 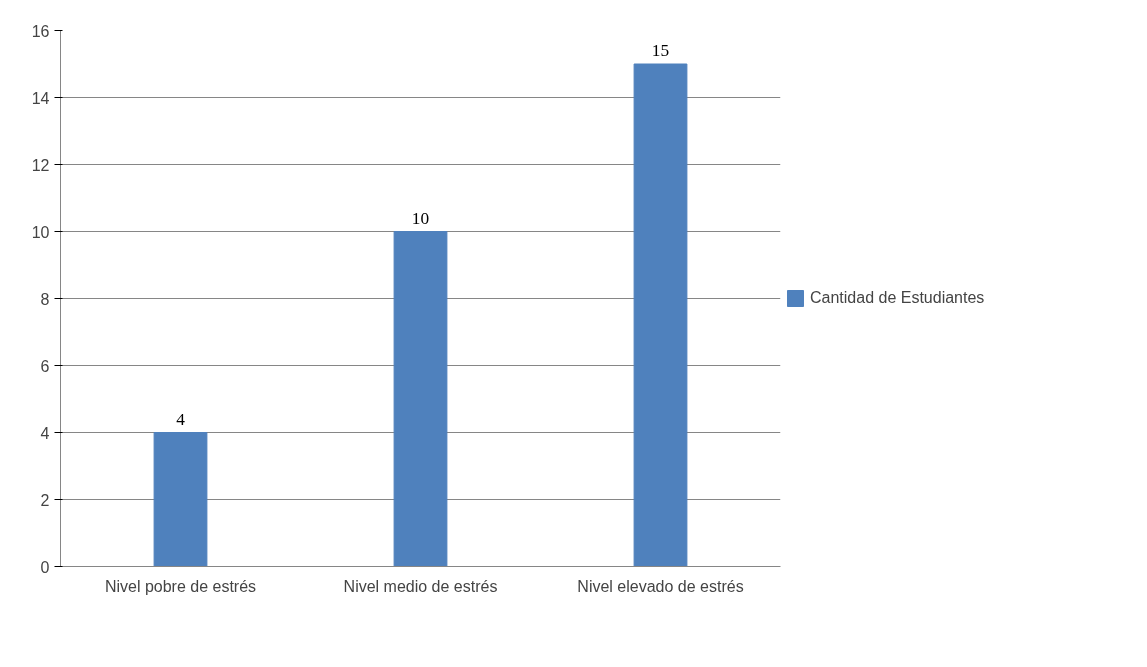 What do you see at coordinates (660, 586) in the screenshot?
I see `x-tick-label: Nivel elevado de estrés` at bounding box center [660, 586].